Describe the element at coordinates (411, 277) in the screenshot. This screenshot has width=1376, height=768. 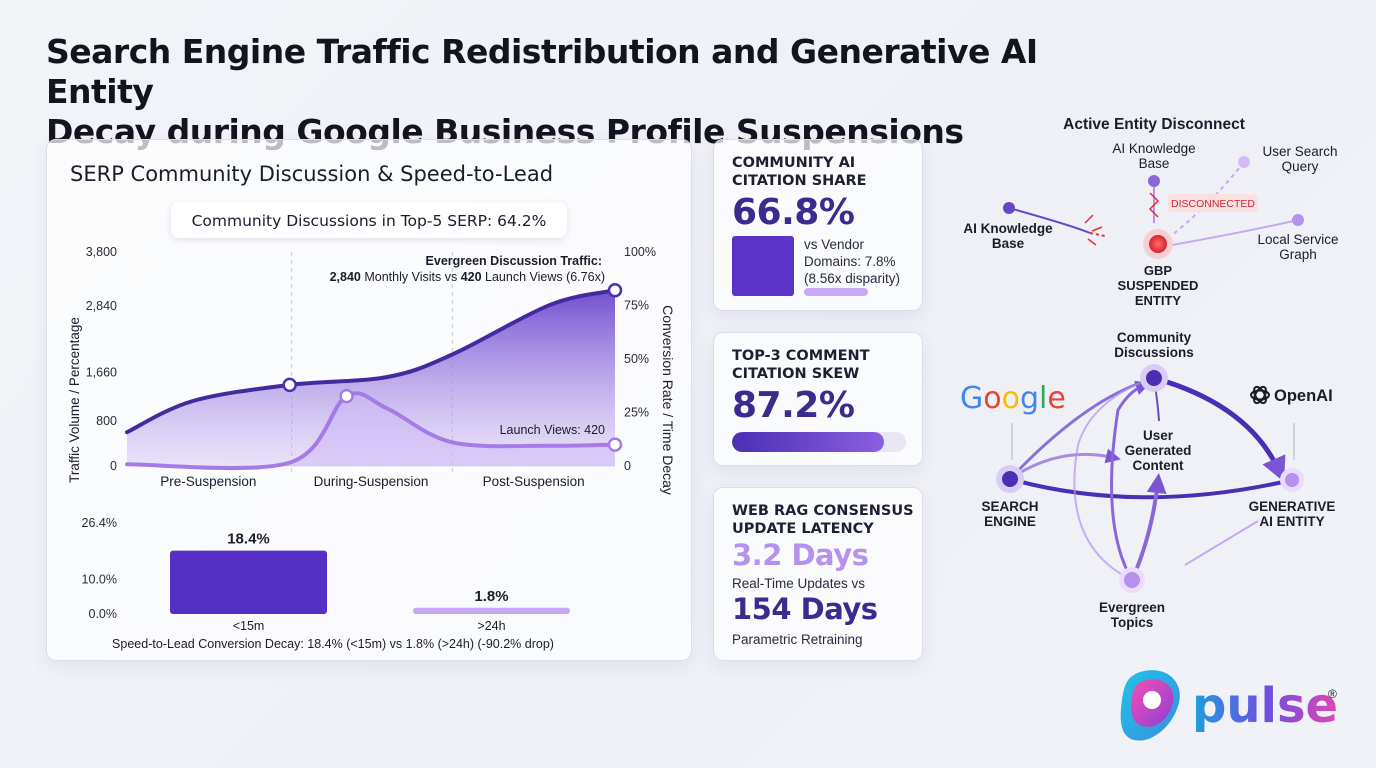
I see `annotation-evergreen-mid: Monthly Visits vs` at that location.